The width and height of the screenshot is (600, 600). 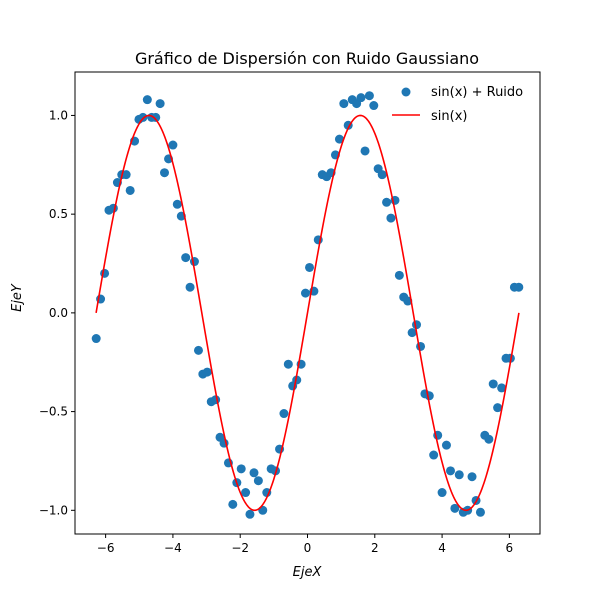 I want to click on x-tick-label: 6, so click(x=510, y=548).